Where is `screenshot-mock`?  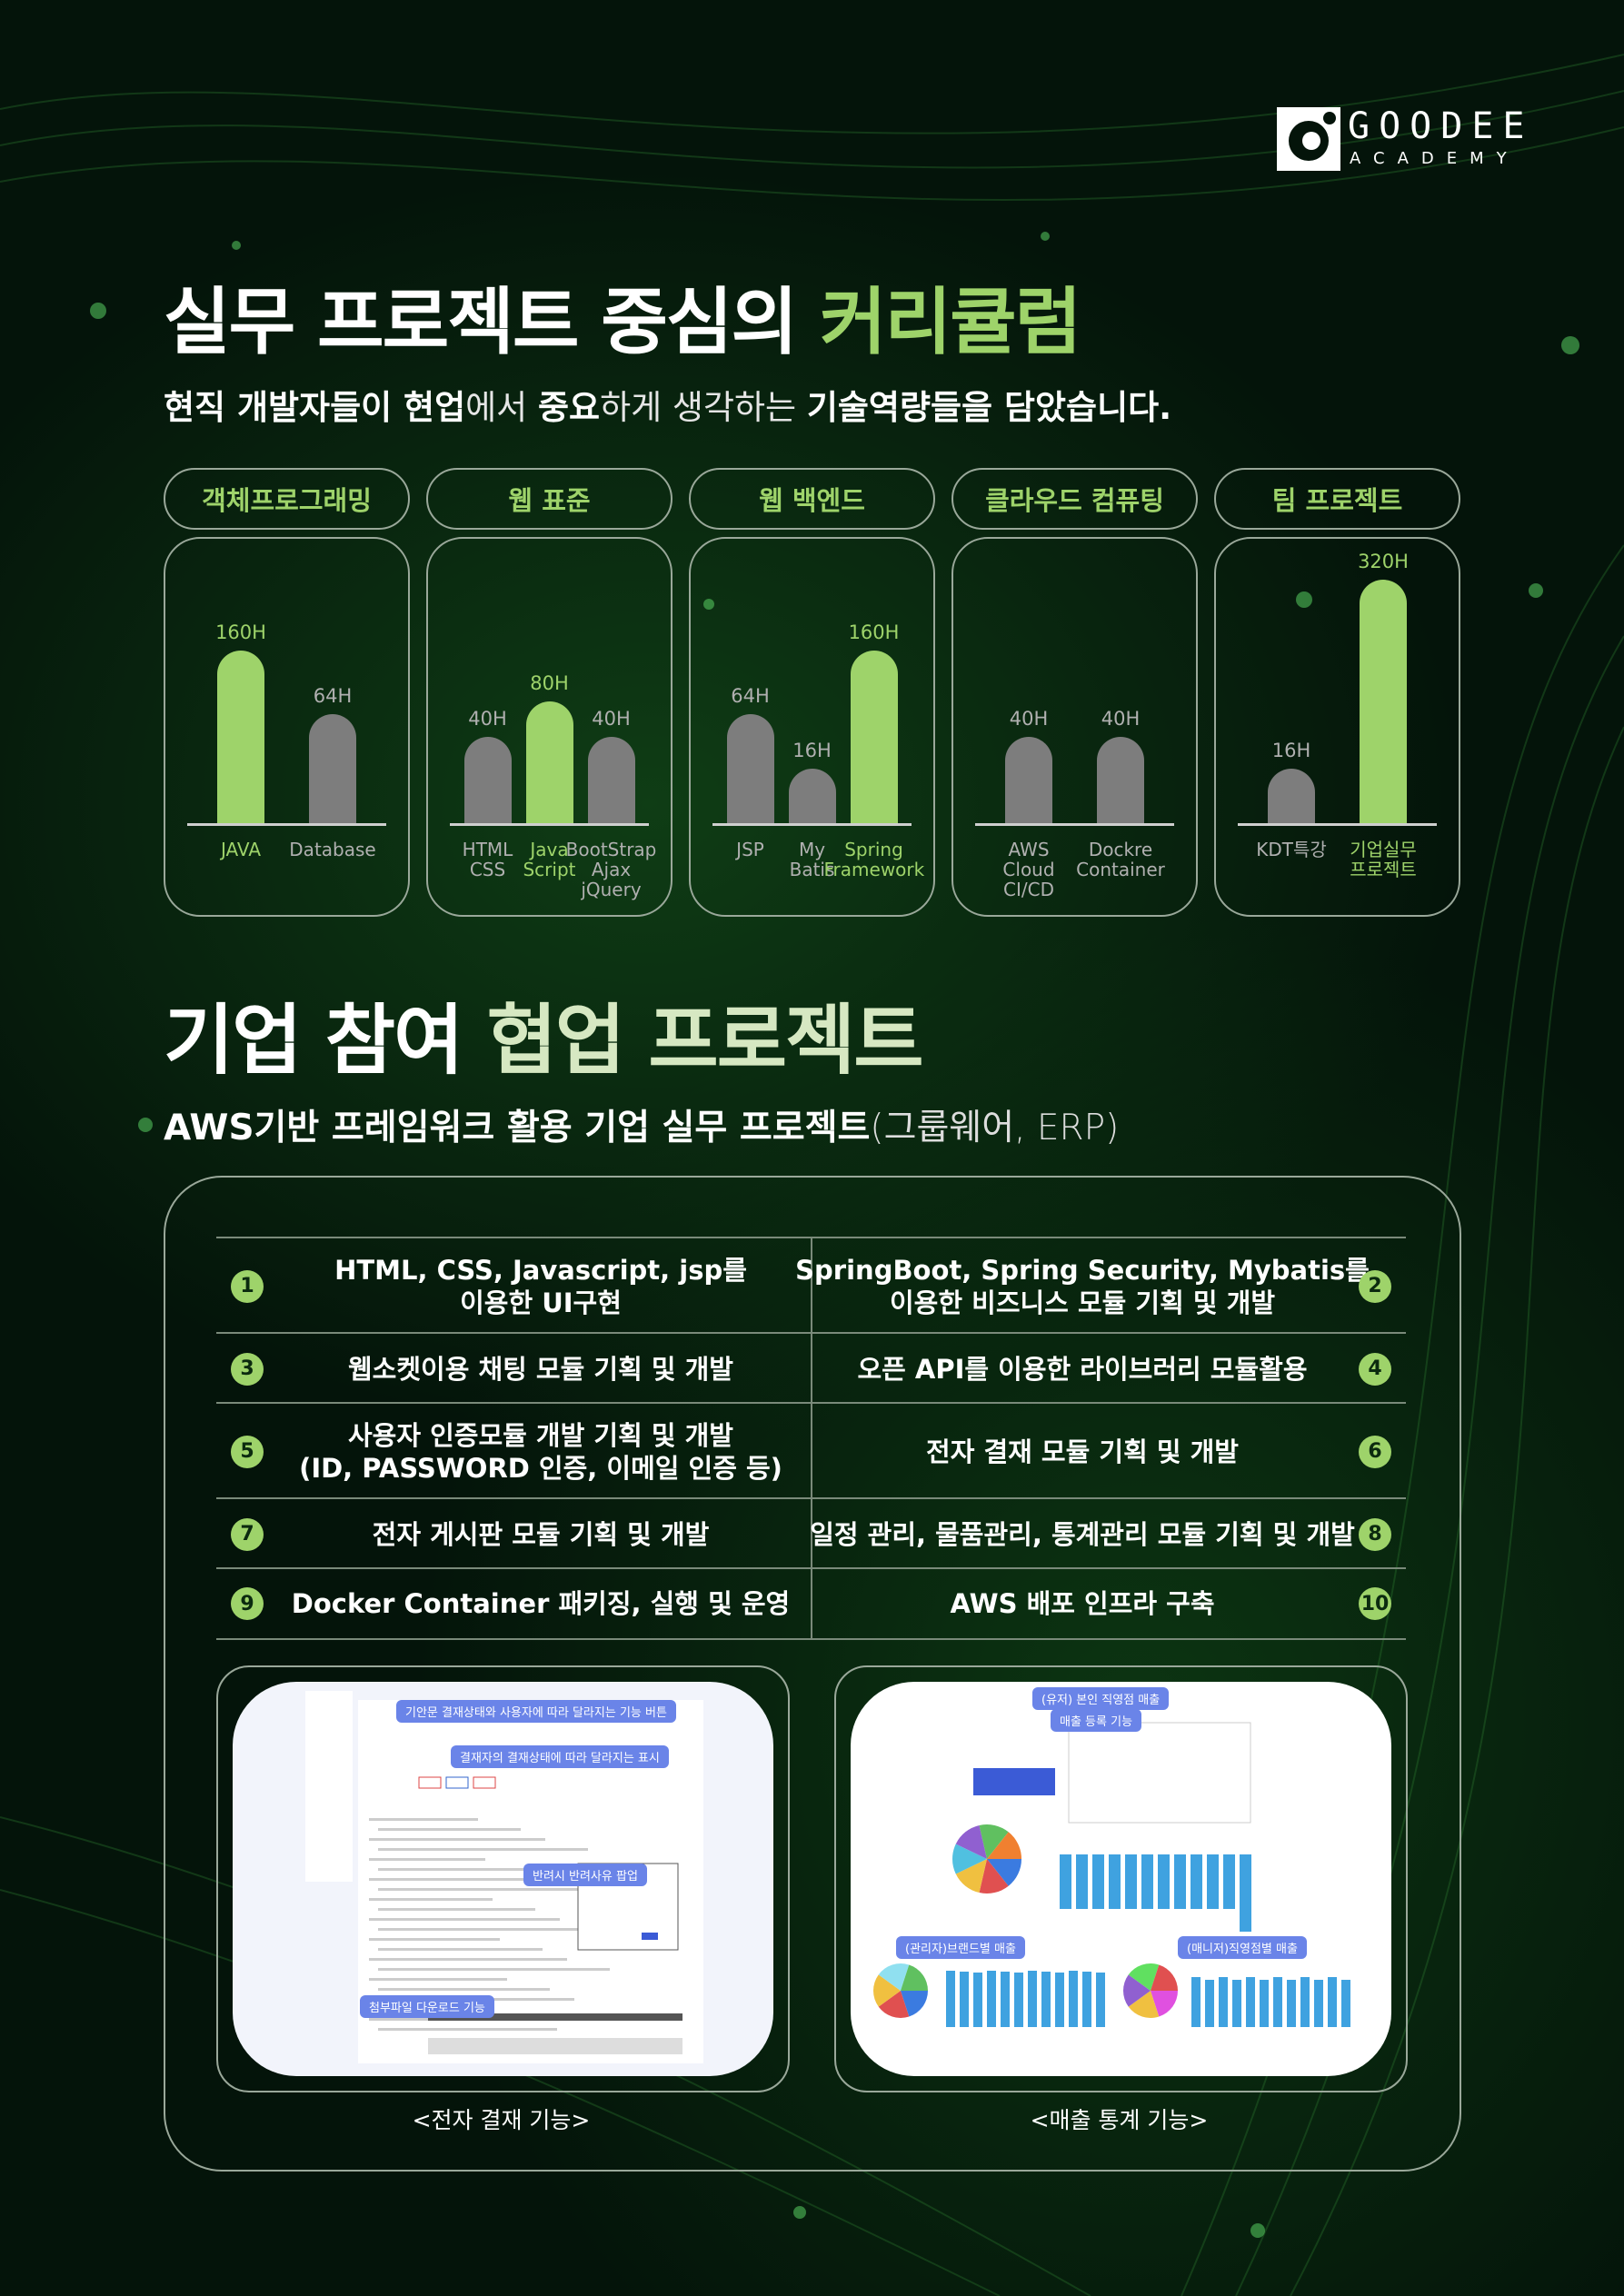
screenshot-mock is located at coordinates (1111, 1863).